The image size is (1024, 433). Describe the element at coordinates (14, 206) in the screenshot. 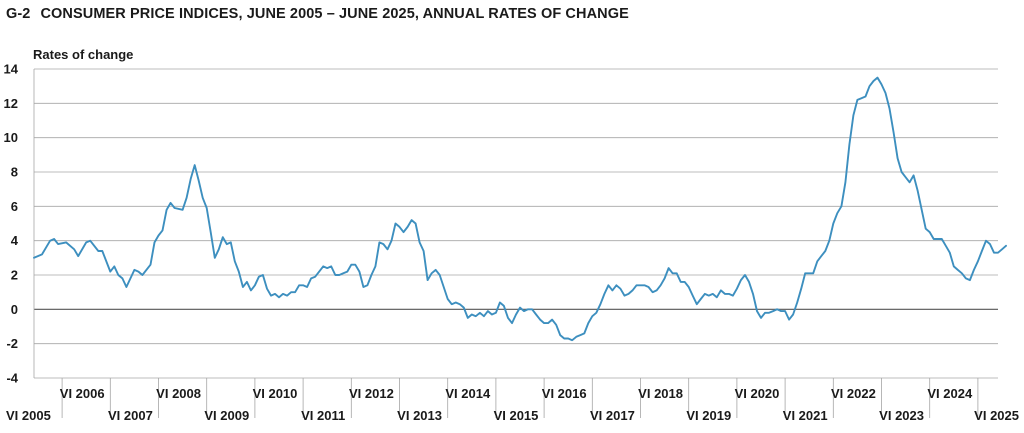

I see `y-tick-label: 6` at that location.